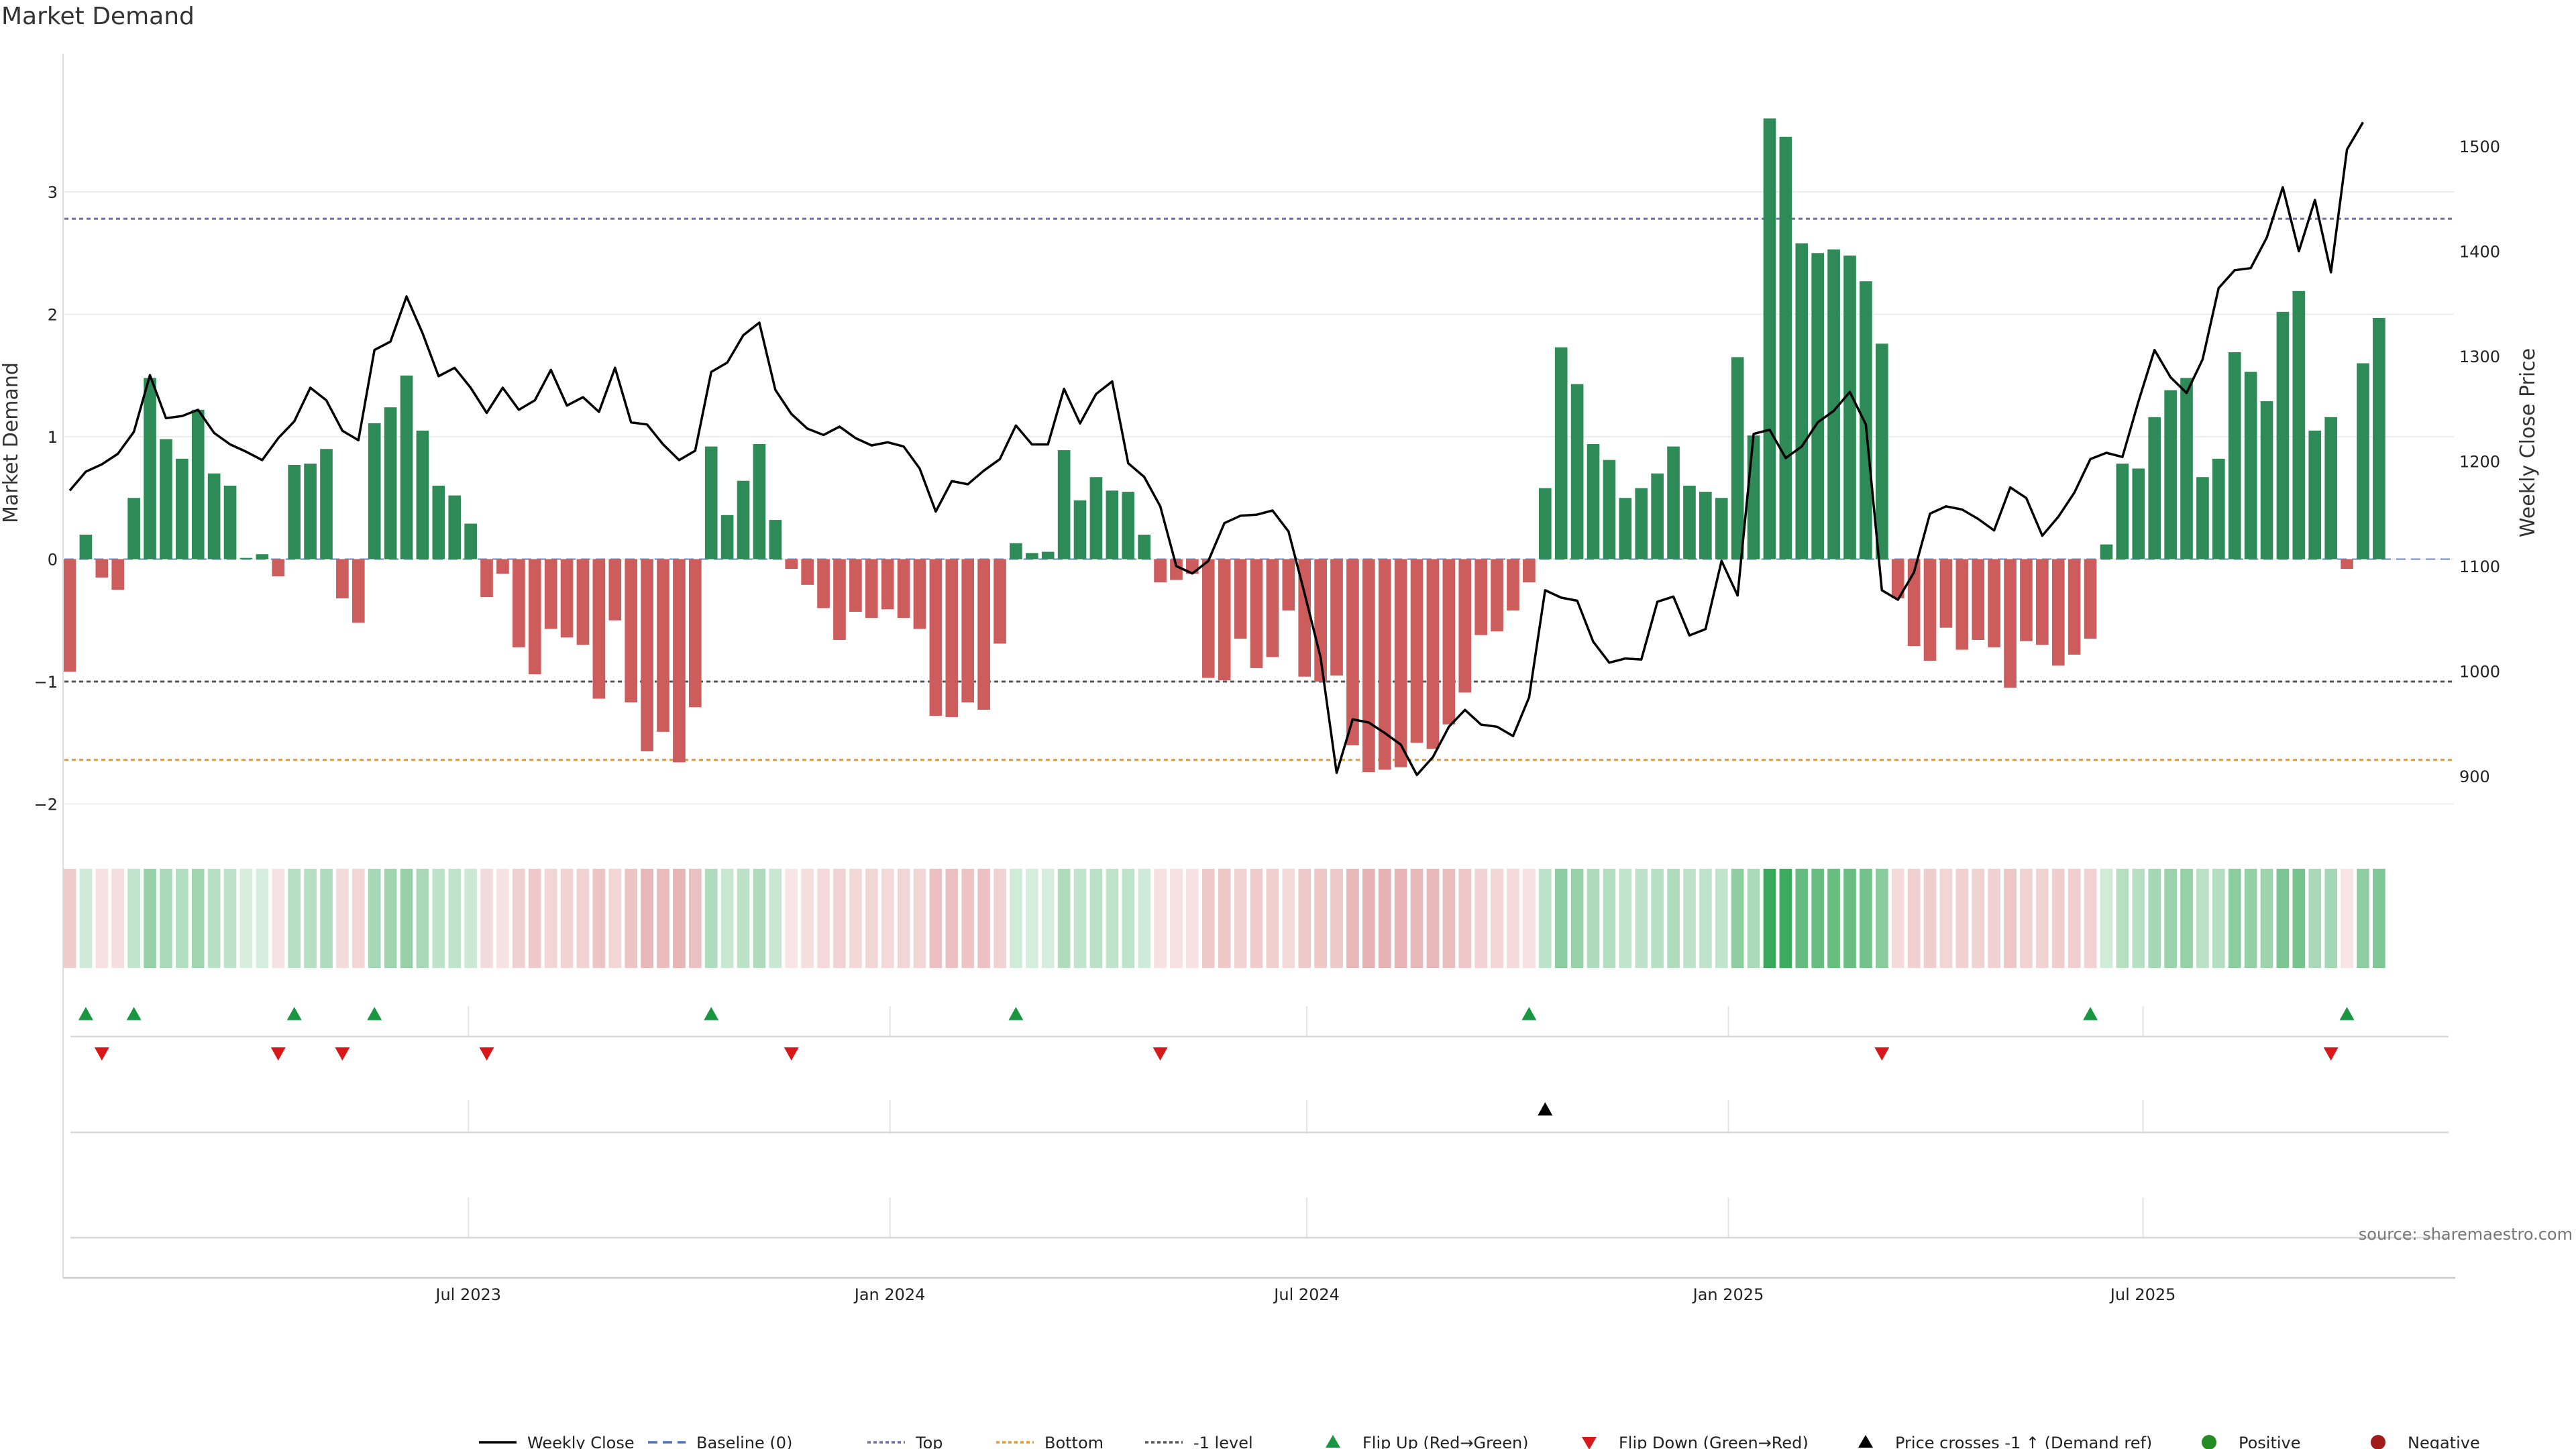 The width and height of the screenshot is (2576, 1449). Describe the element at coordinates (1223, 1441) in the screenshot. I see `legend-label: -1 level` at that location.